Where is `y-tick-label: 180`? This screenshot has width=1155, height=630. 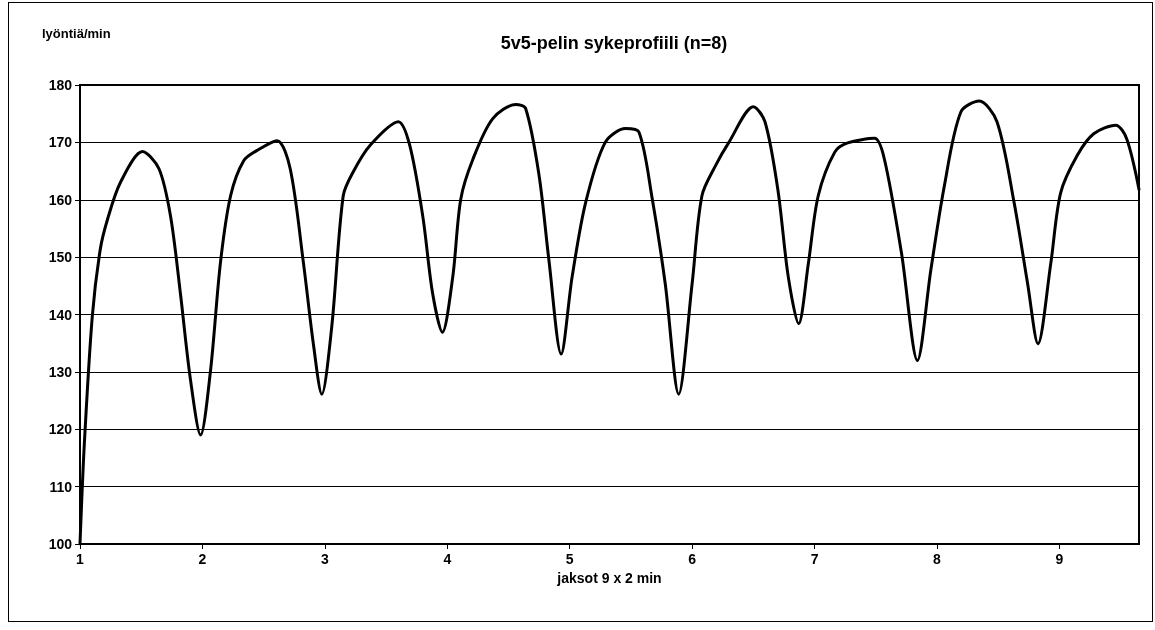
y-tick-label: 180 is located at coordinates (60, 85).